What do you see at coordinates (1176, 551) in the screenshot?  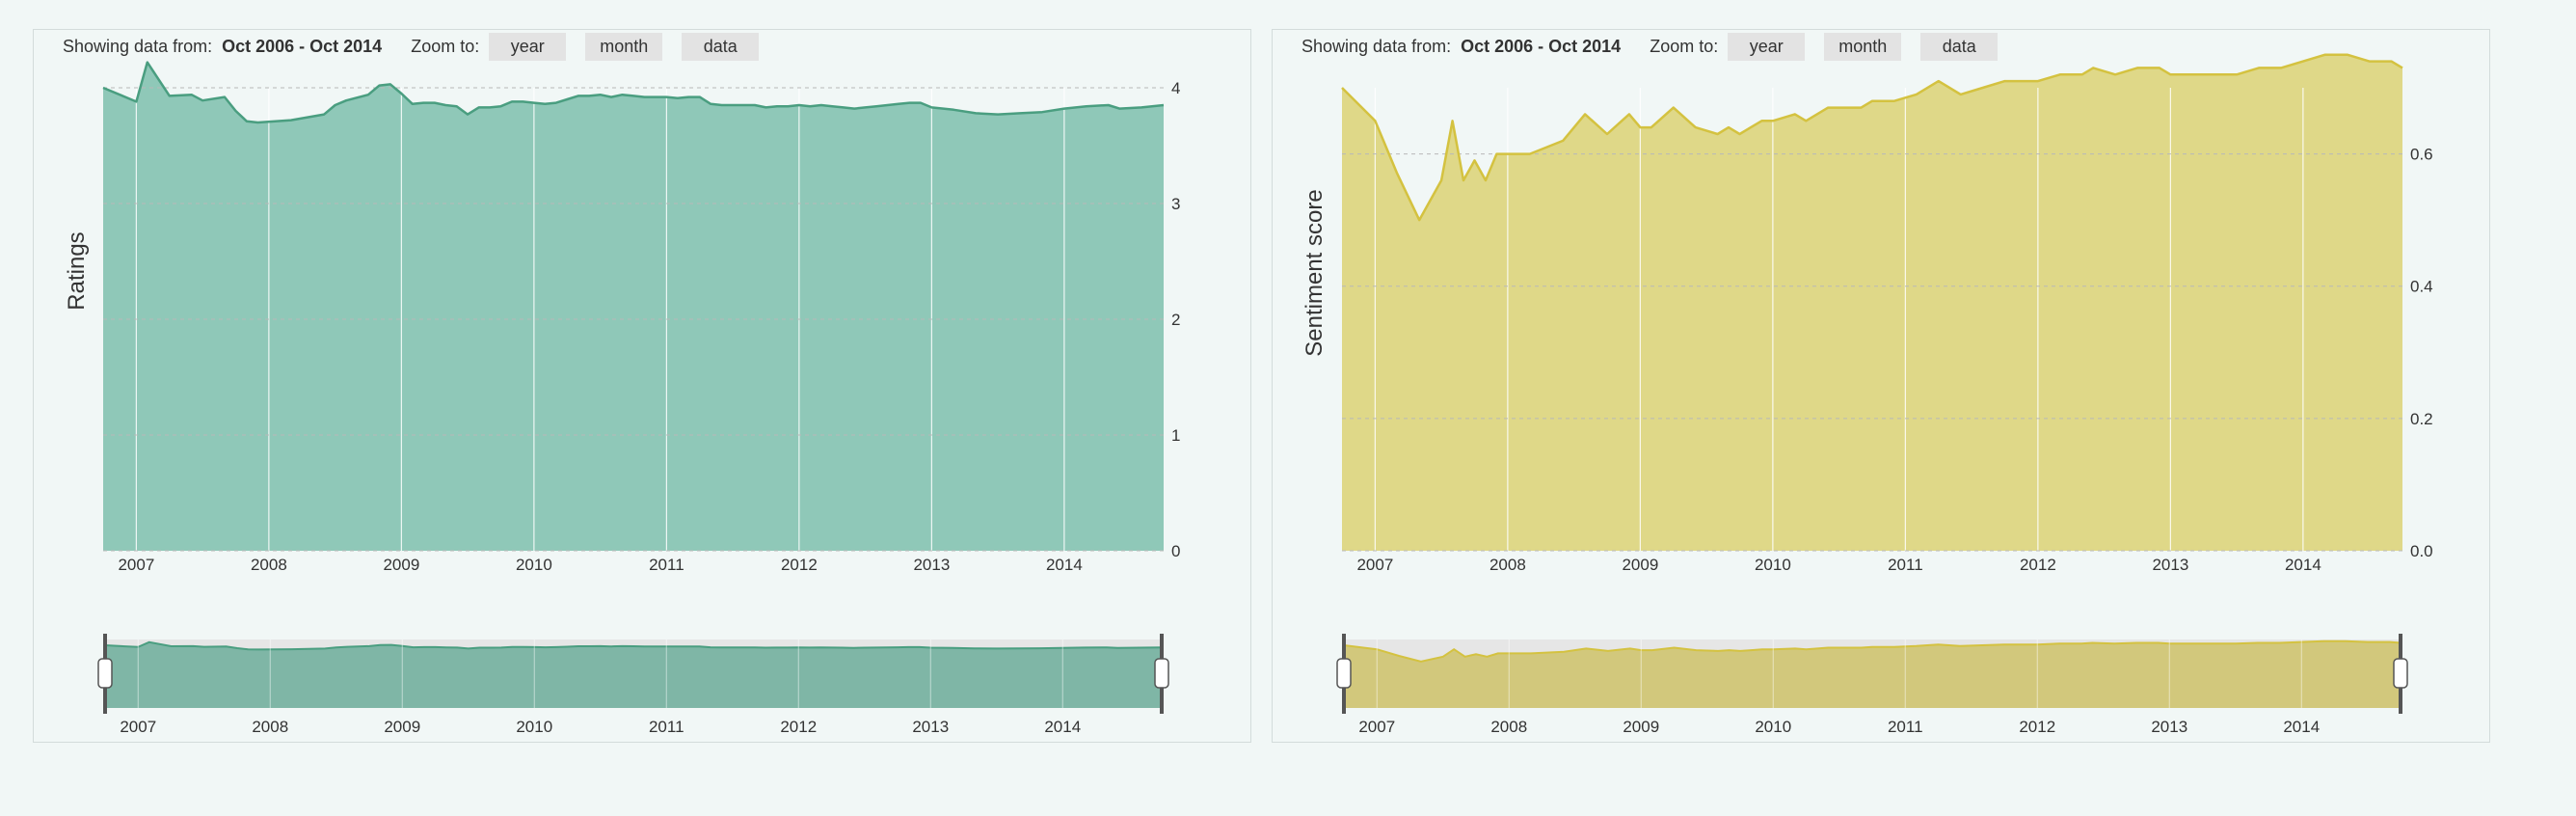 I see `y-tick-label: 0` at bounding box center [1176, 551].